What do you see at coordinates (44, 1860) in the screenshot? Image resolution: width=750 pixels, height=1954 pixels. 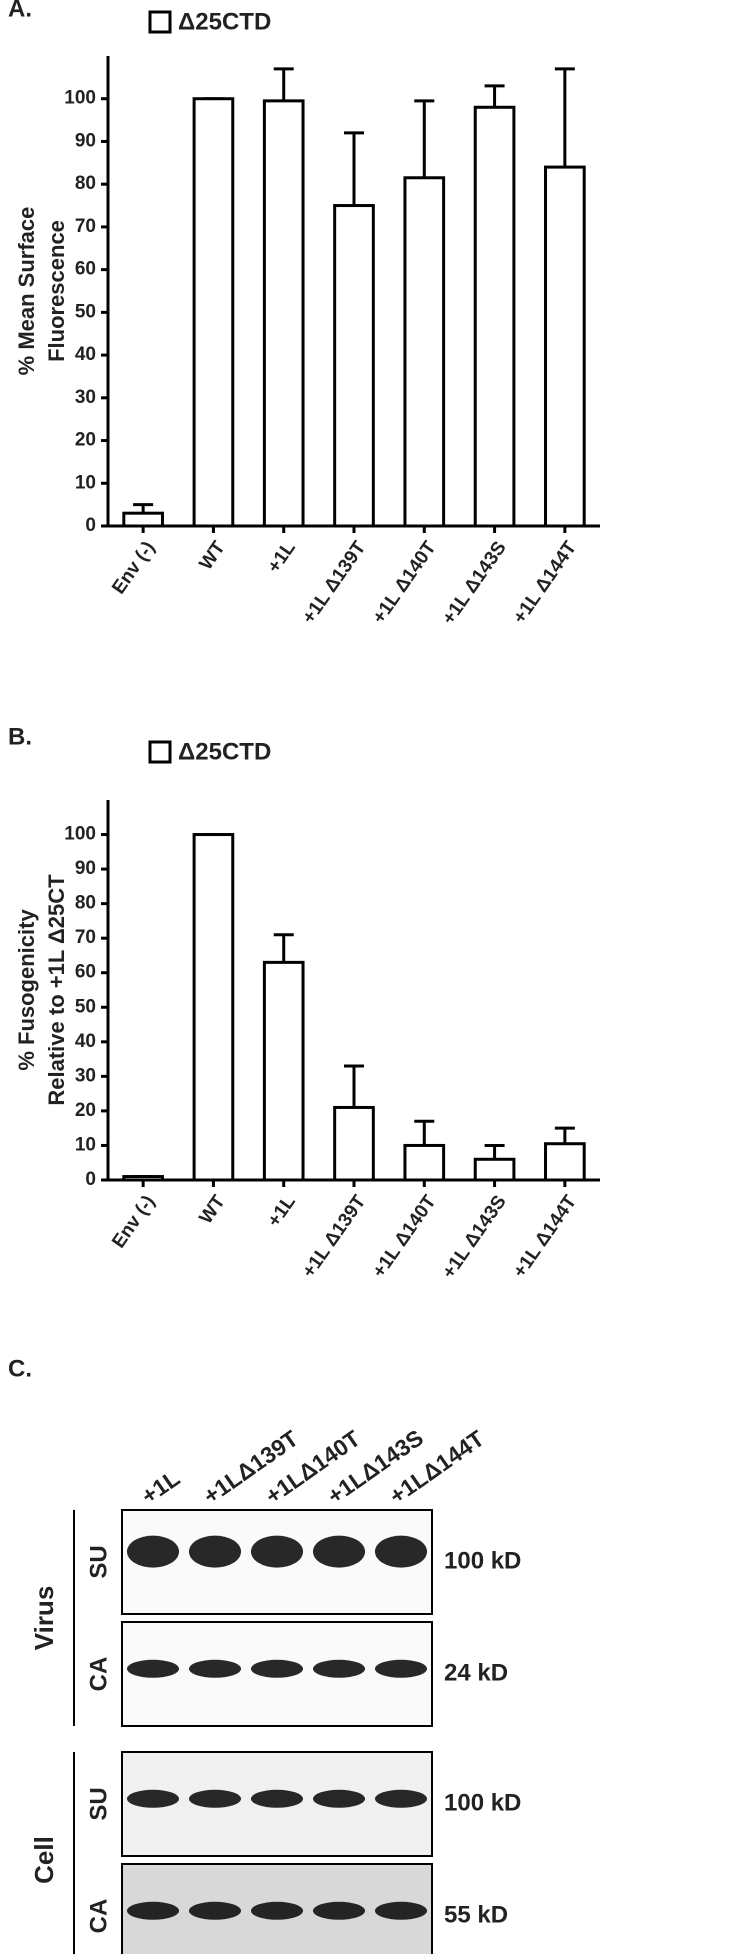 I see `group-label: Cell` at bounding box center [44, 1860].